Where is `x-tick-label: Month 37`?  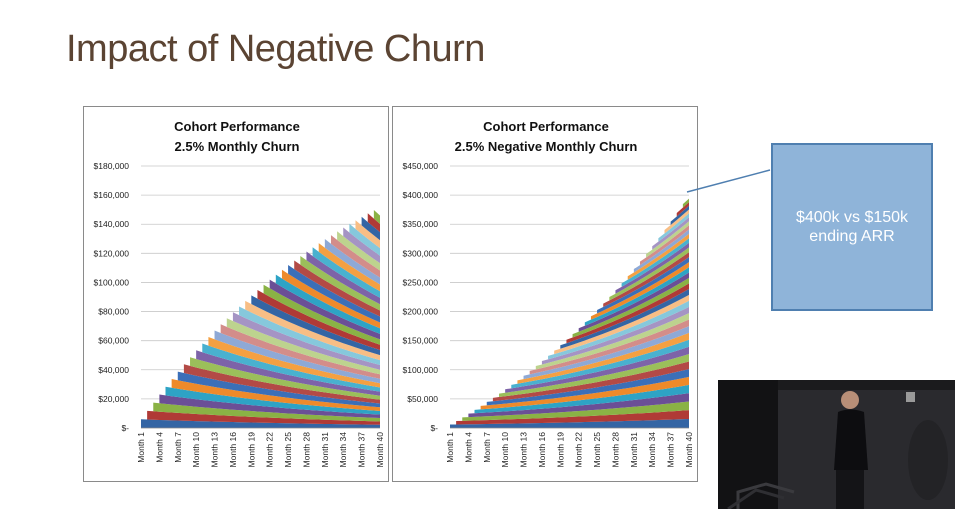
x-tick-label: Month 37 is located at coordinates (671, 450).